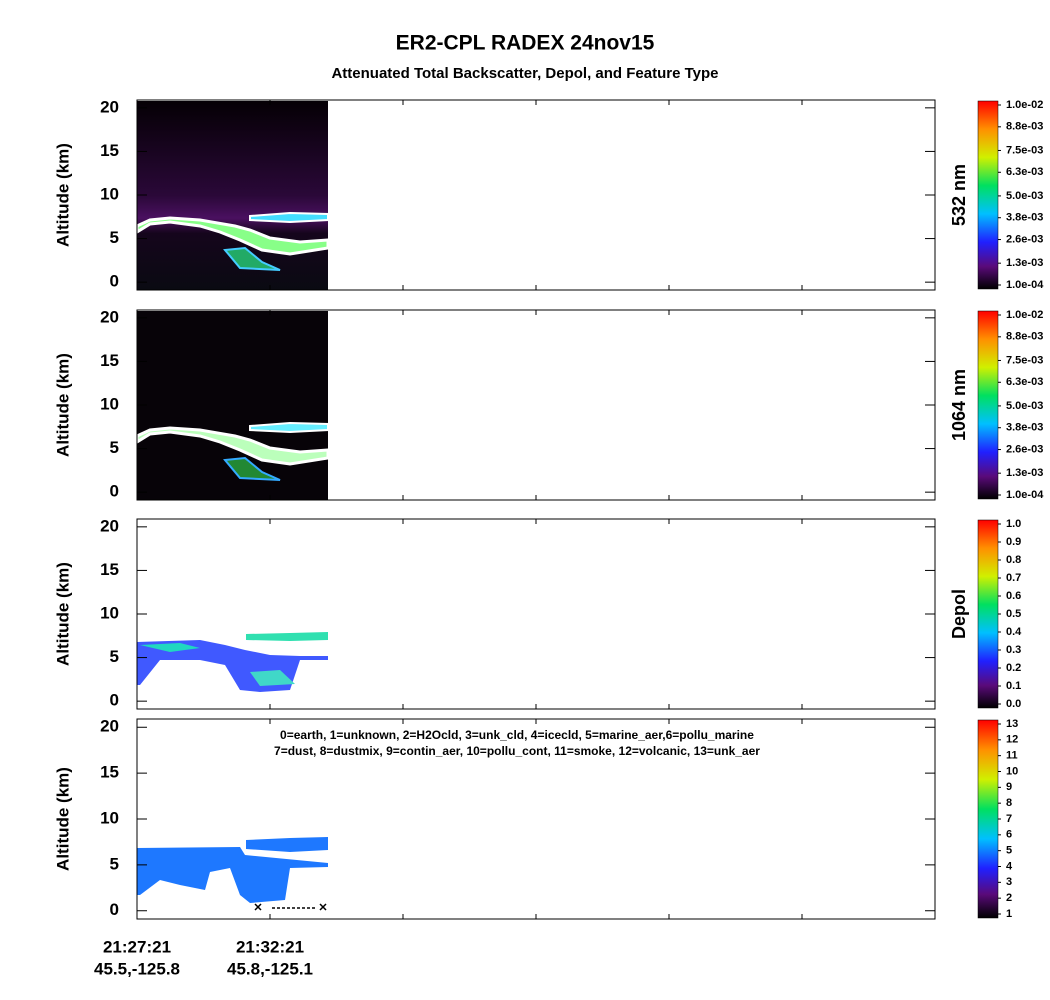 This screenshot has width=1050, height=1000. I want to click on curtain-depol, so click(232, 662).